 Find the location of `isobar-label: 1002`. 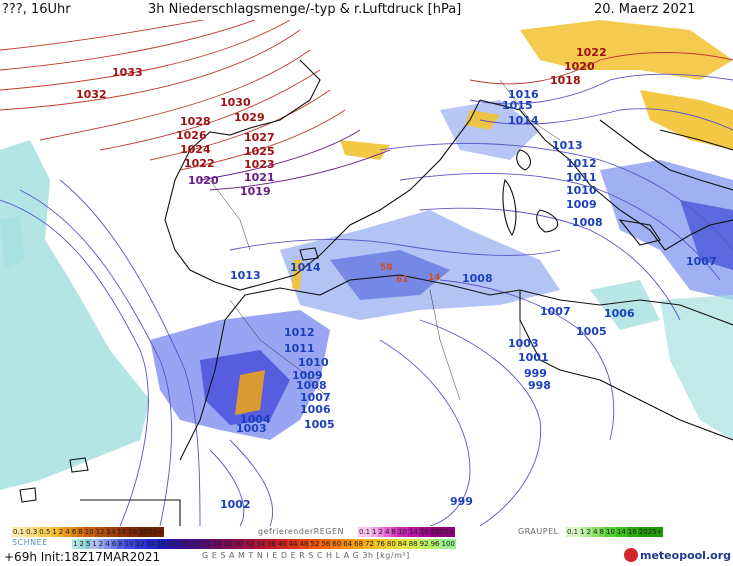

isobar-label: 1002 is located at coordinates (235, 504).